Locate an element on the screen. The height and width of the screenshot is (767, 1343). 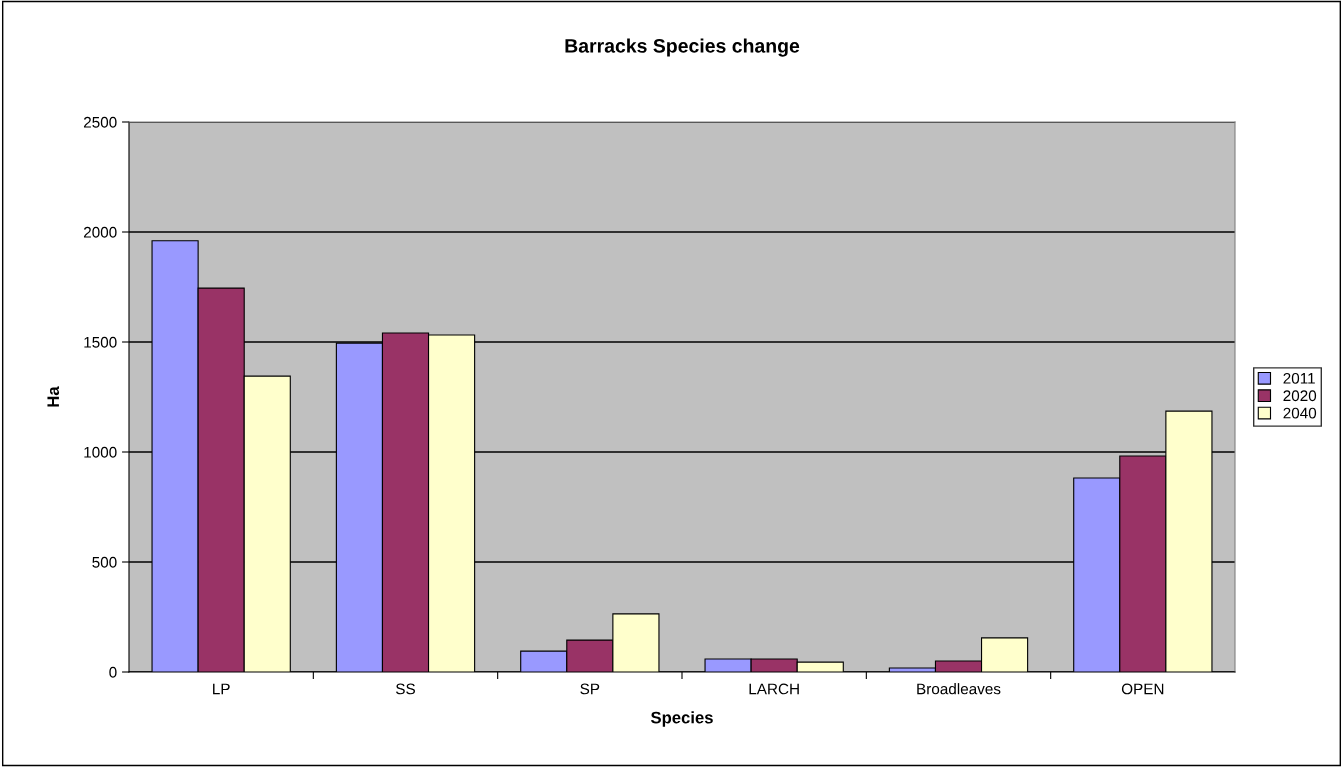
x-axis-title: Species is located at coordinates (681, 719).